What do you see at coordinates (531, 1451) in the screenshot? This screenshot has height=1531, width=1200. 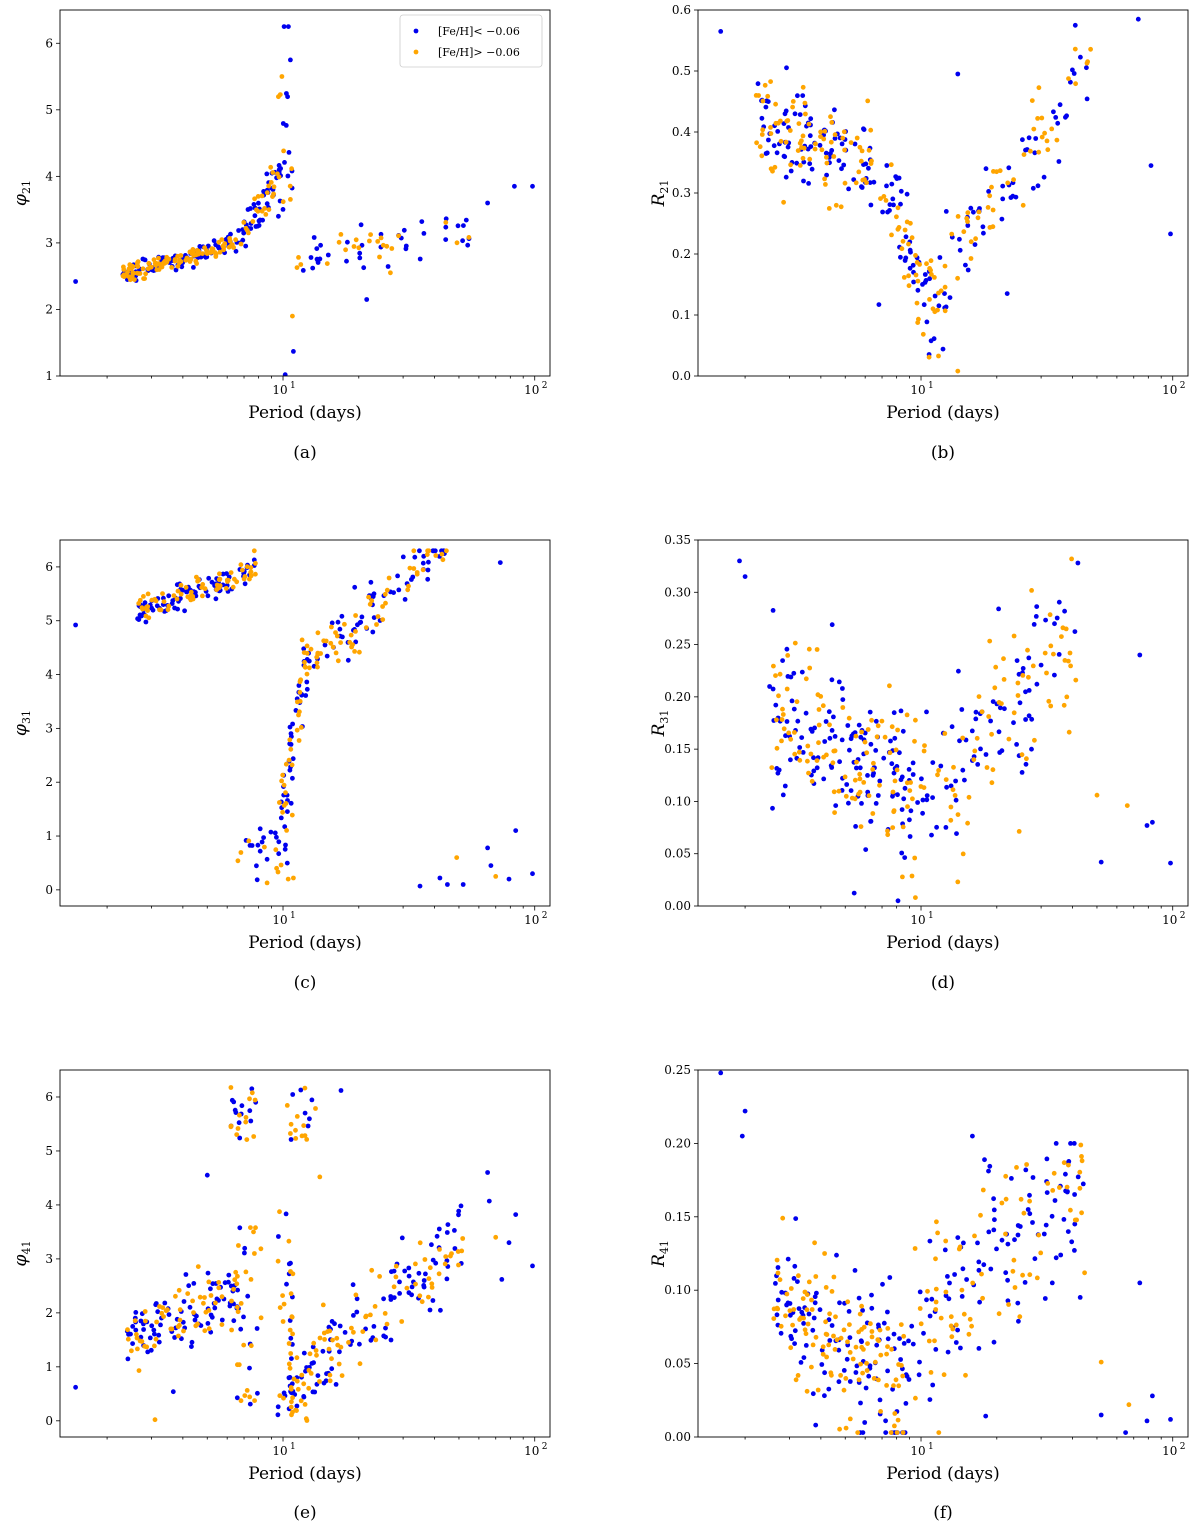 I see `x-tick-label: 10` at bounding box center [531, 1451].